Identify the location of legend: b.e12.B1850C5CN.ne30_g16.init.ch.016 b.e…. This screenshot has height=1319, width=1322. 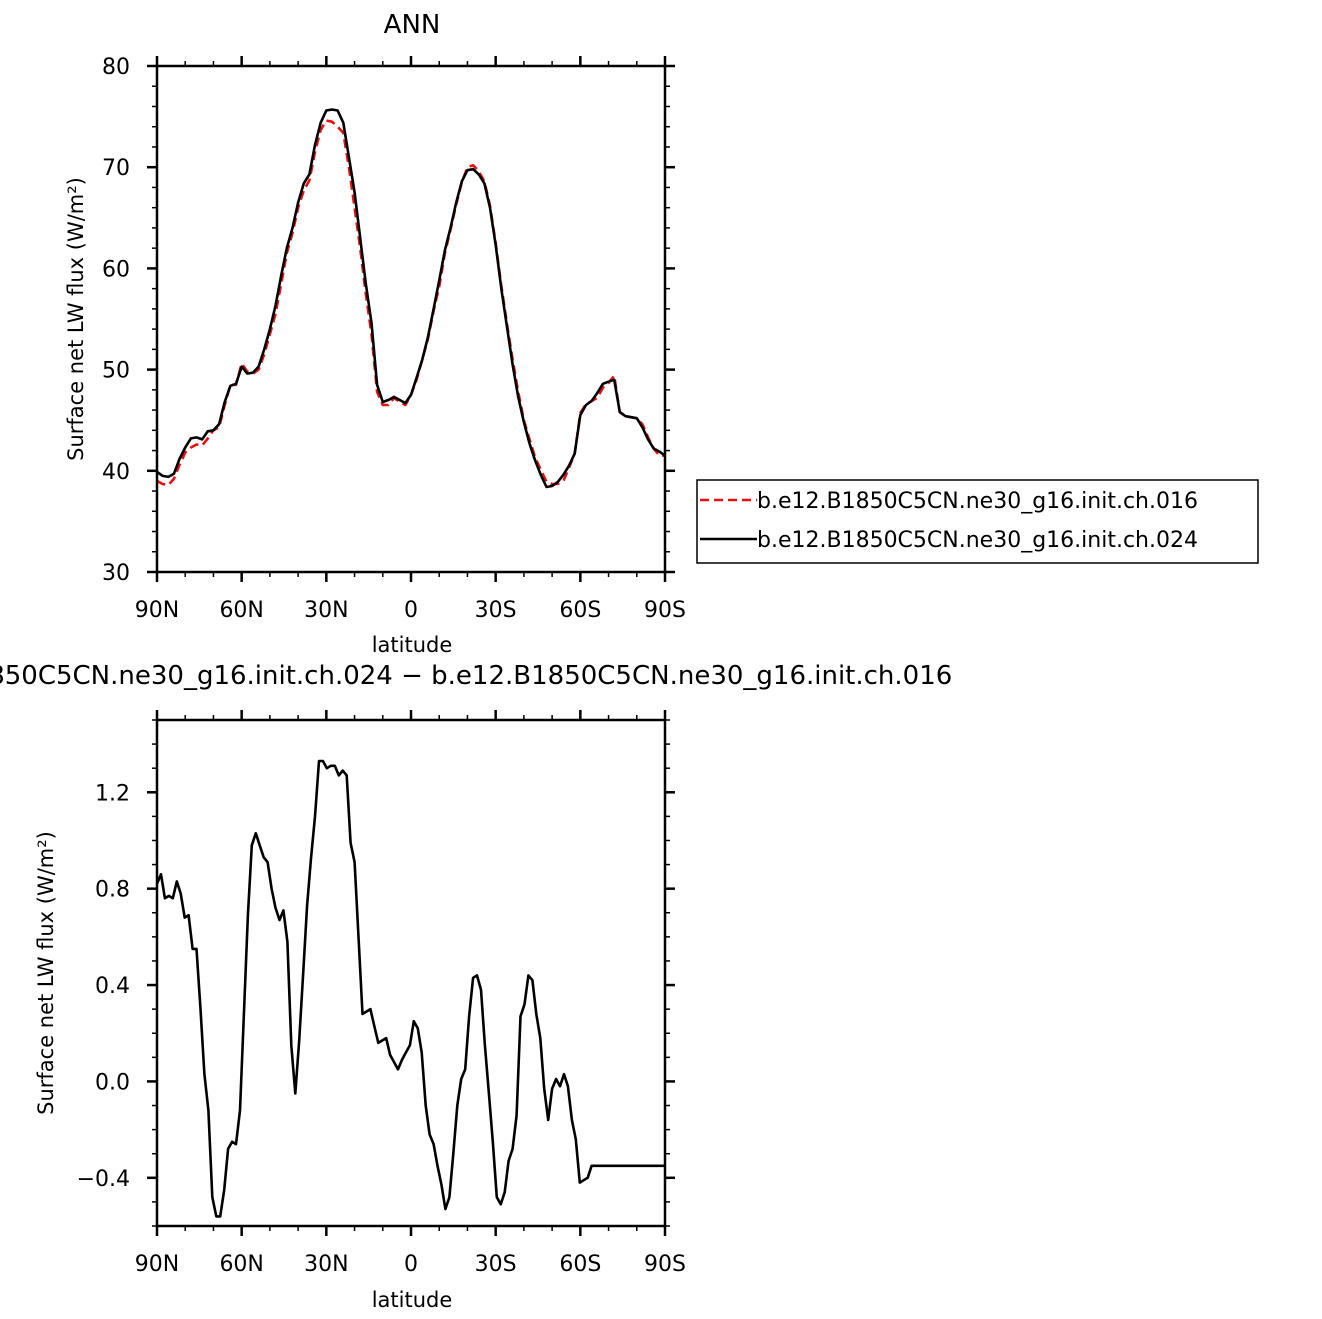
(977, 521).